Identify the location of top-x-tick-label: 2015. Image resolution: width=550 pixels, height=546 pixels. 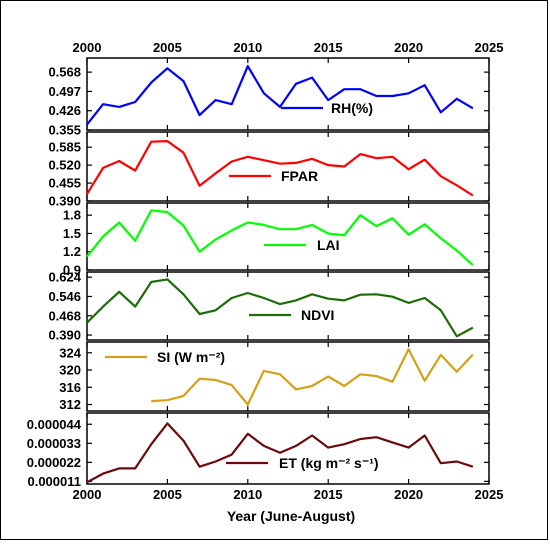
(328, 47).